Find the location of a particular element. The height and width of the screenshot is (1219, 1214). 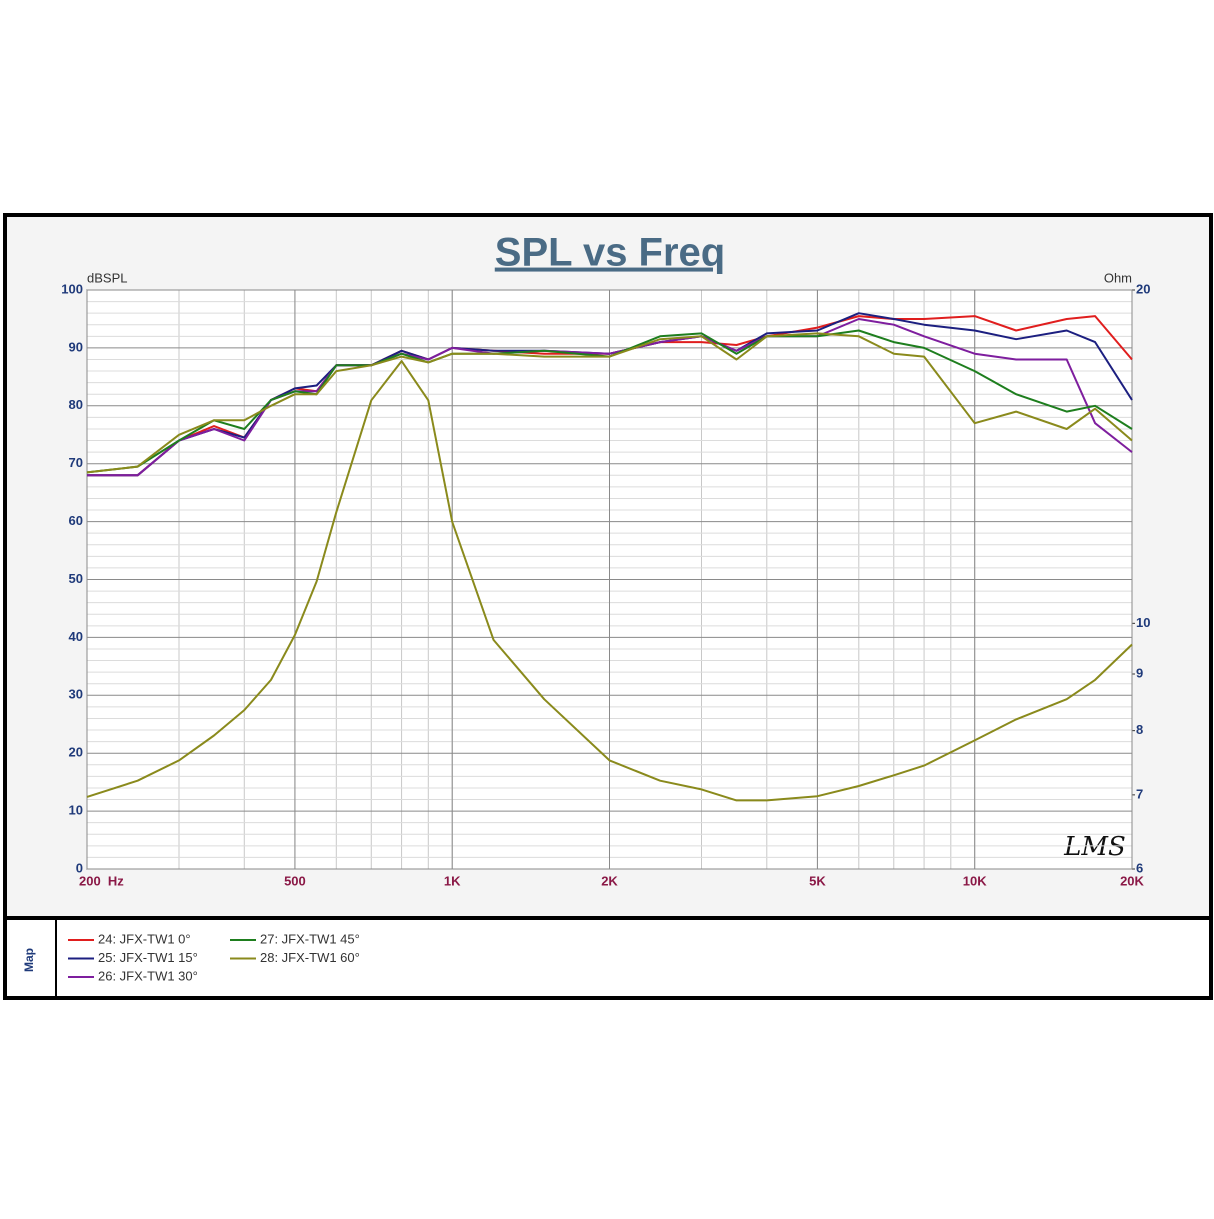

x-tick-label: 2K is located at coordinates (609, 880).